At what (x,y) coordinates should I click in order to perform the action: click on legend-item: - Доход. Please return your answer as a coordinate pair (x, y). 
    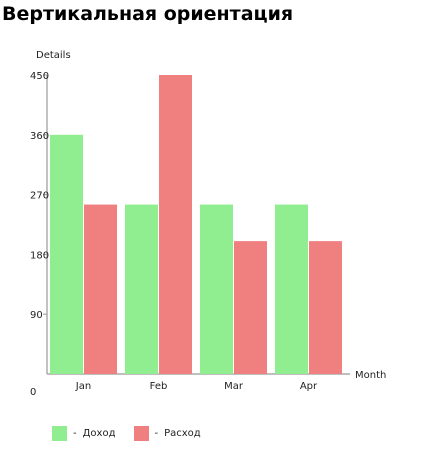
    Looking at the image, I should click on (84, 433).